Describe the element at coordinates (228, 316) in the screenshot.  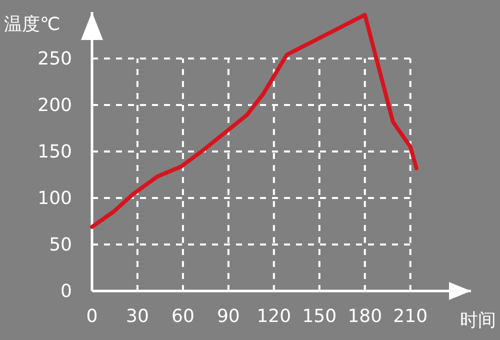
I see `x-tick-label: 90` at that location.